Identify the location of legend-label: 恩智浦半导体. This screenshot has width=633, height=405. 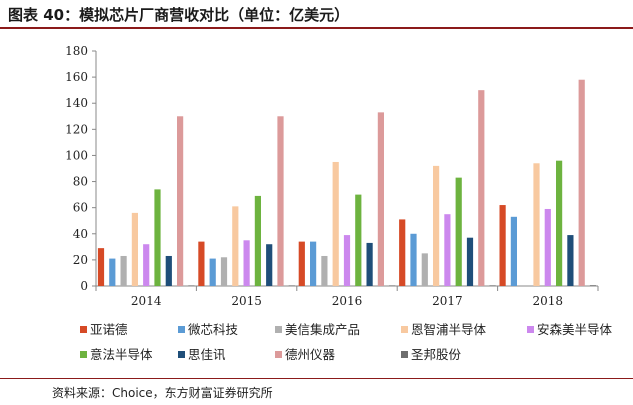
(449, 329).